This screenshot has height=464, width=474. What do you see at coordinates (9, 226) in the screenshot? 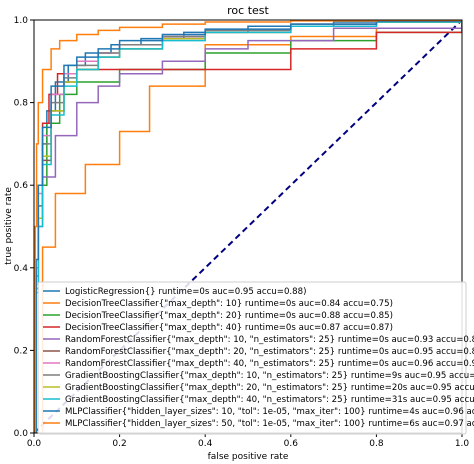
I see `y-axis-label: true positive rate` at bounding box center [9, 226].